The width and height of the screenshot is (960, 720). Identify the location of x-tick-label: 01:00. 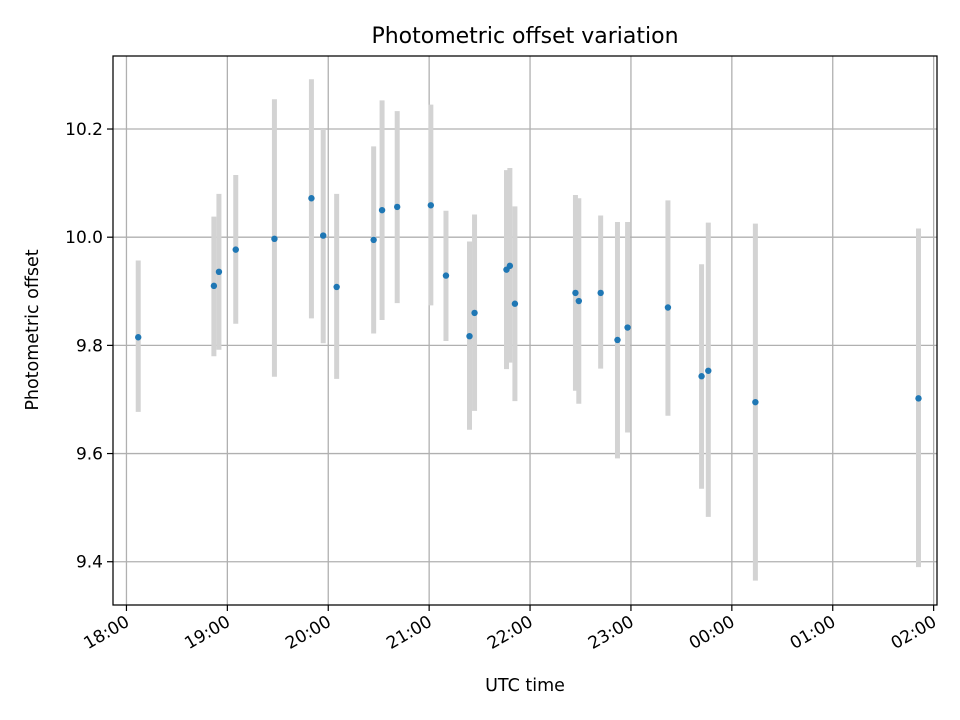
(813, 633).